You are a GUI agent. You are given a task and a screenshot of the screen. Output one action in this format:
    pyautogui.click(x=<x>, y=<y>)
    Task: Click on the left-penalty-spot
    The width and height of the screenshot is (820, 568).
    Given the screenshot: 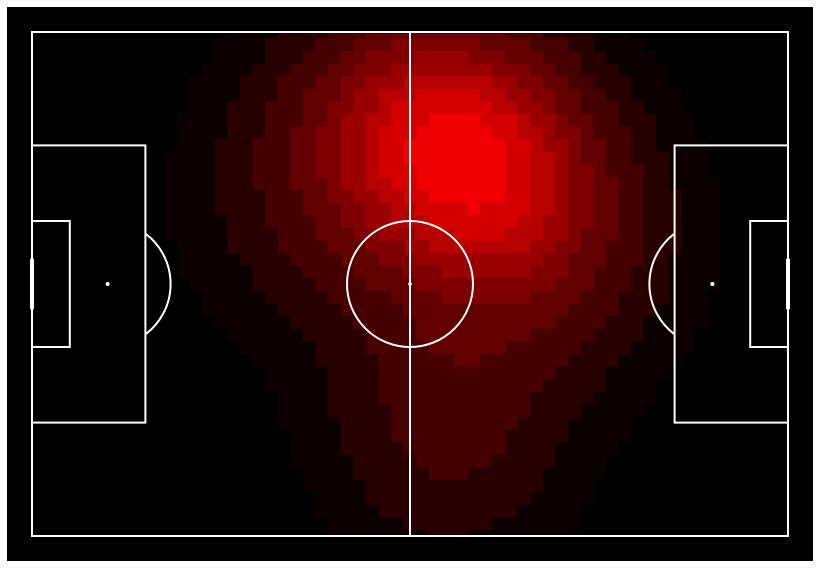 What is the action you would take?
    pyautogui.click(x=107, y=284)
    